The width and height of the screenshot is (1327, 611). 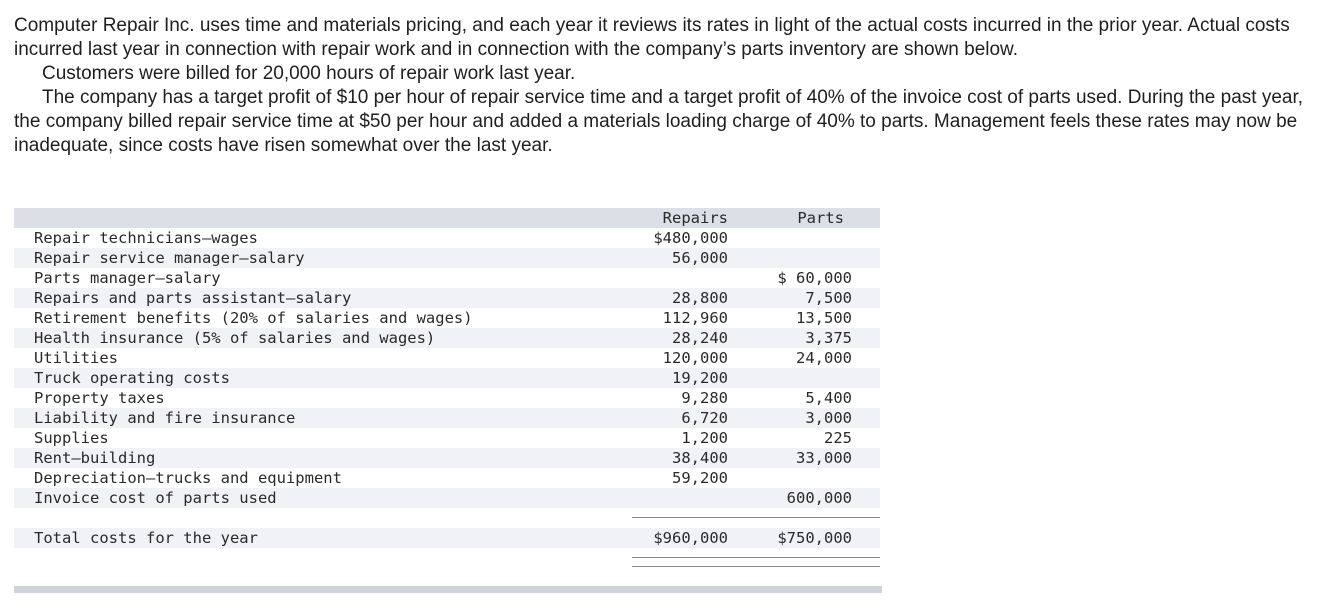 What do you see at coordinates (824, 458) in the screenshot?
I see `parts-value: 33,000` at bounding box center [824, 458].